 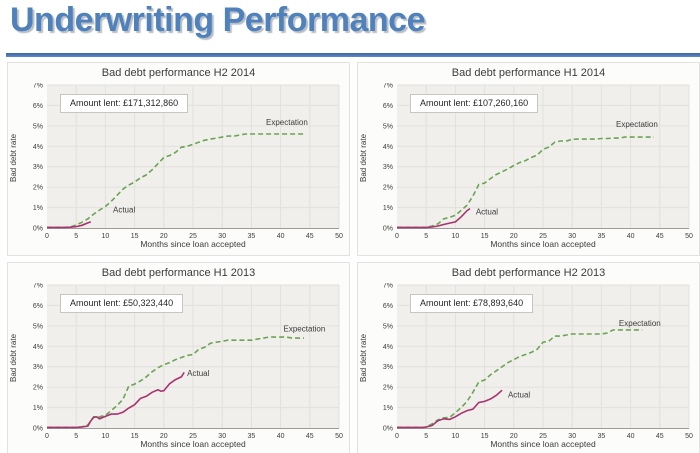 I want to click on amount-lent-label: Amount lent: £171,312,860, so click(x=124, y=103).